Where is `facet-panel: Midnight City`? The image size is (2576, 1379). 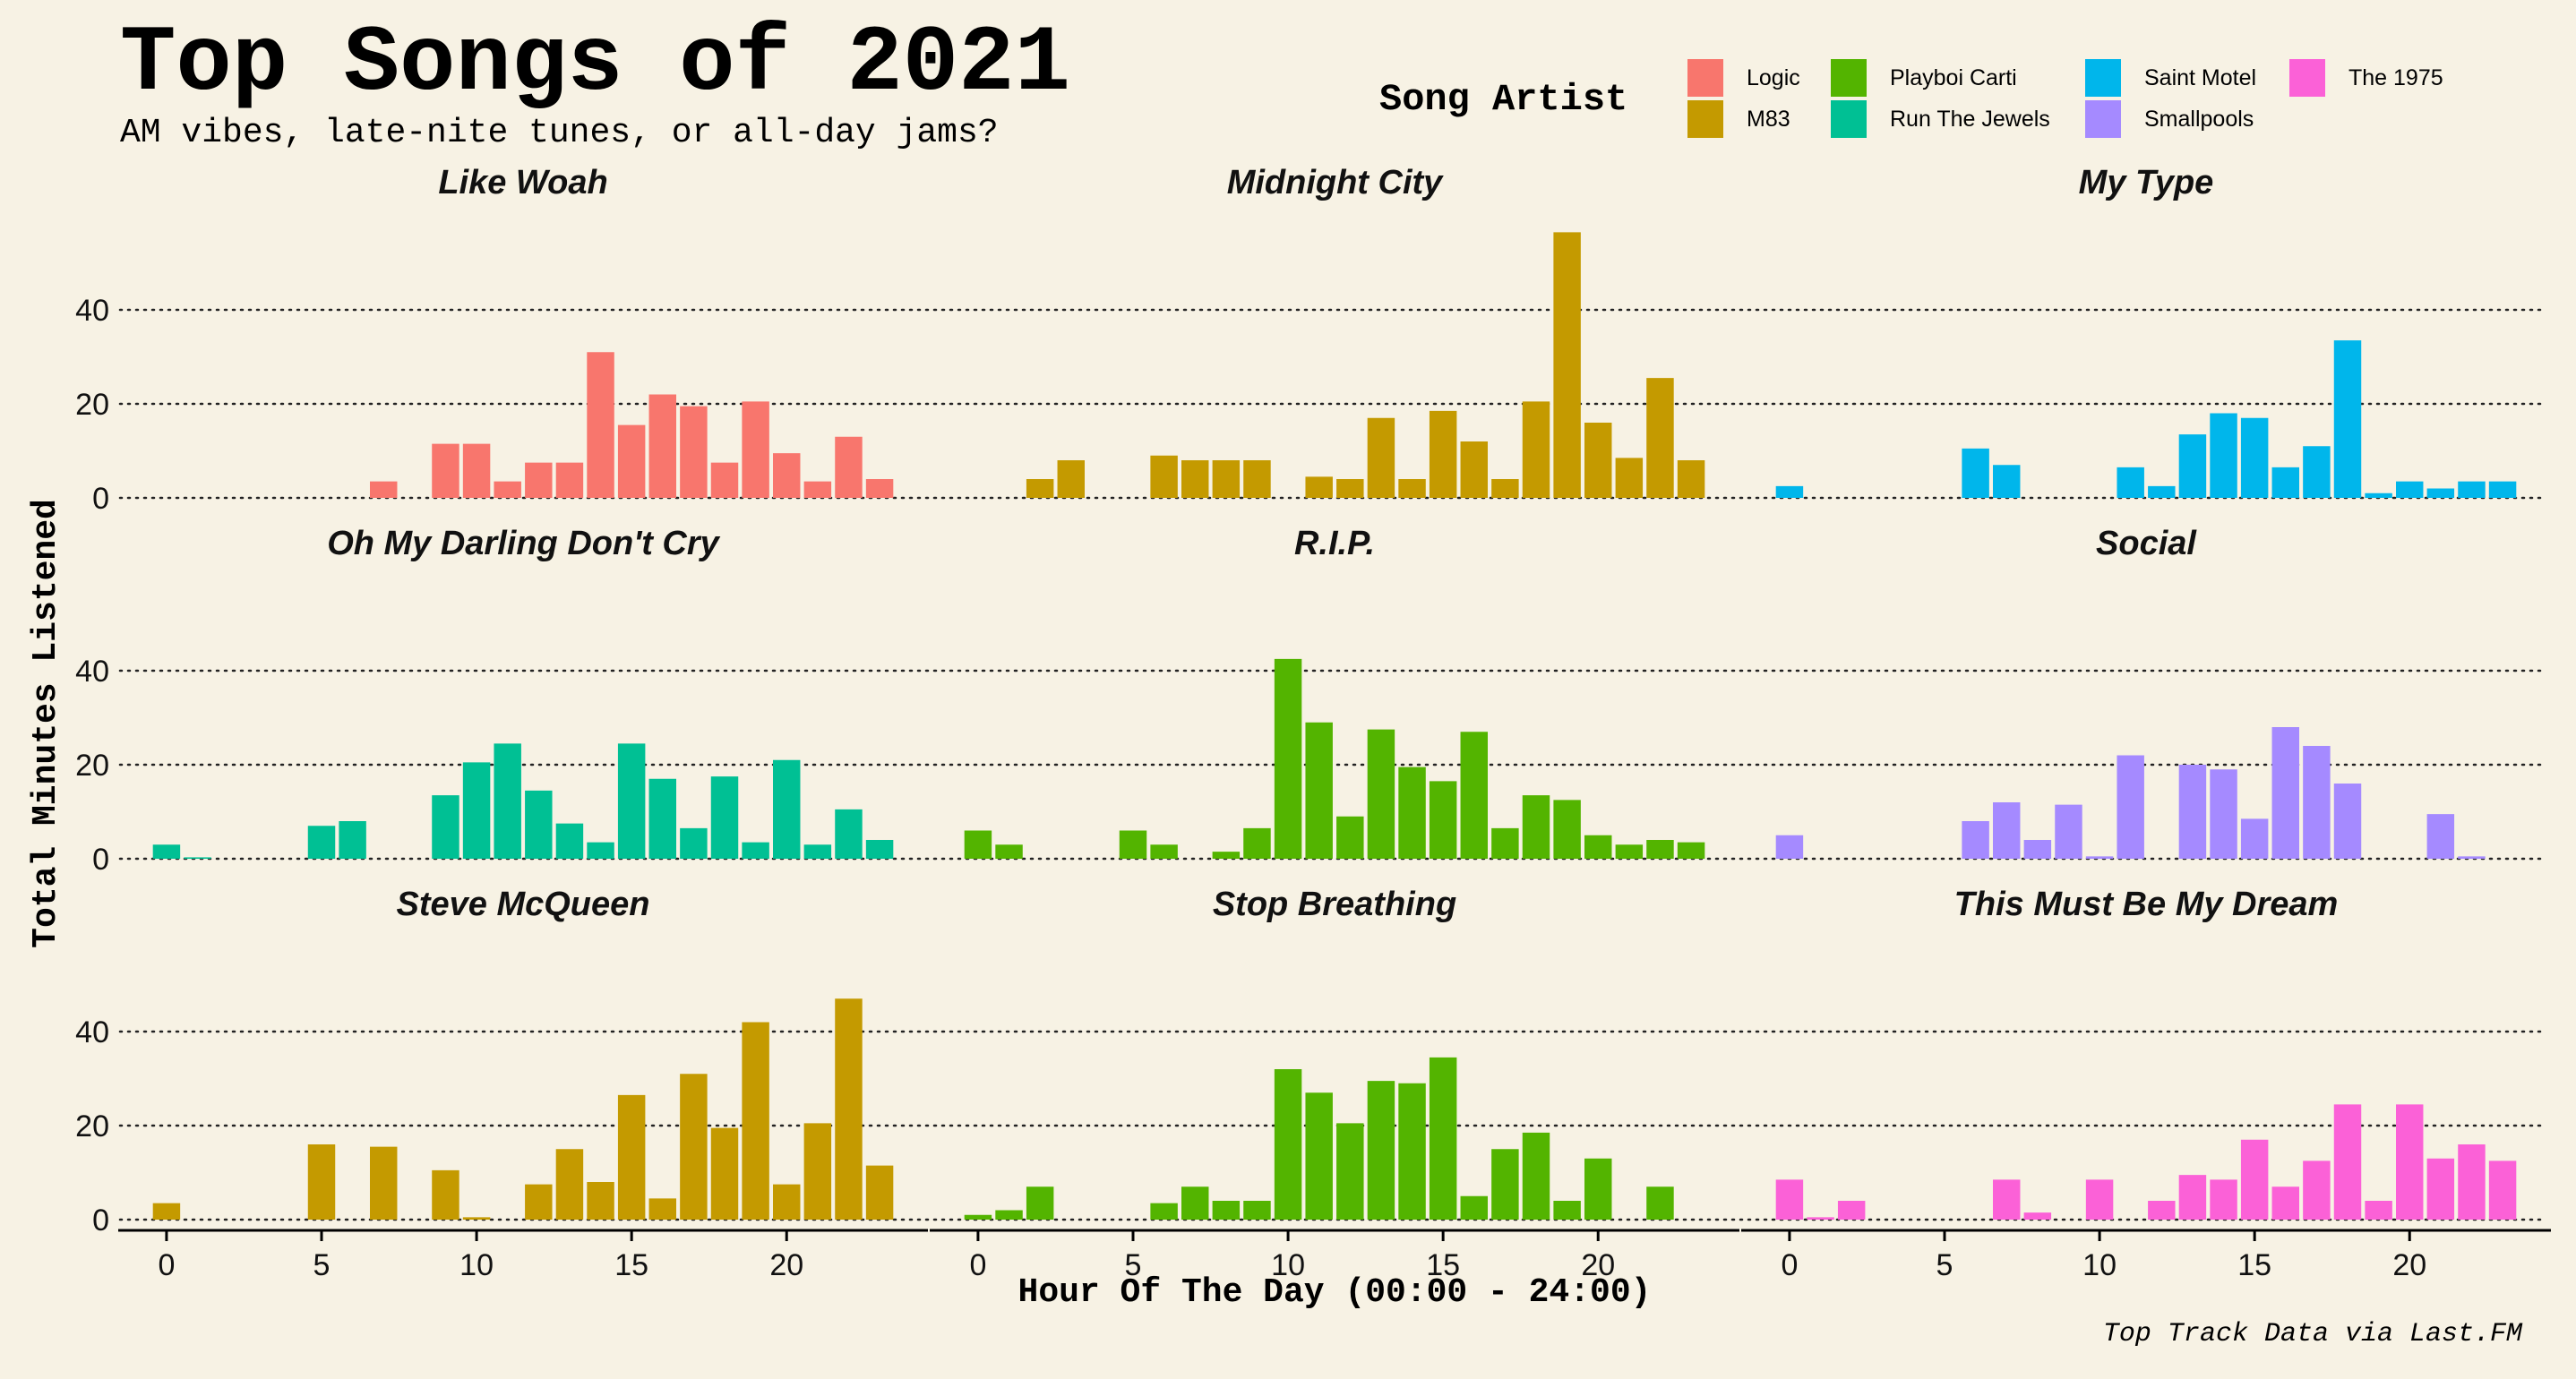 facet-panel: Midnight City is located at coordinates (1365, 331).